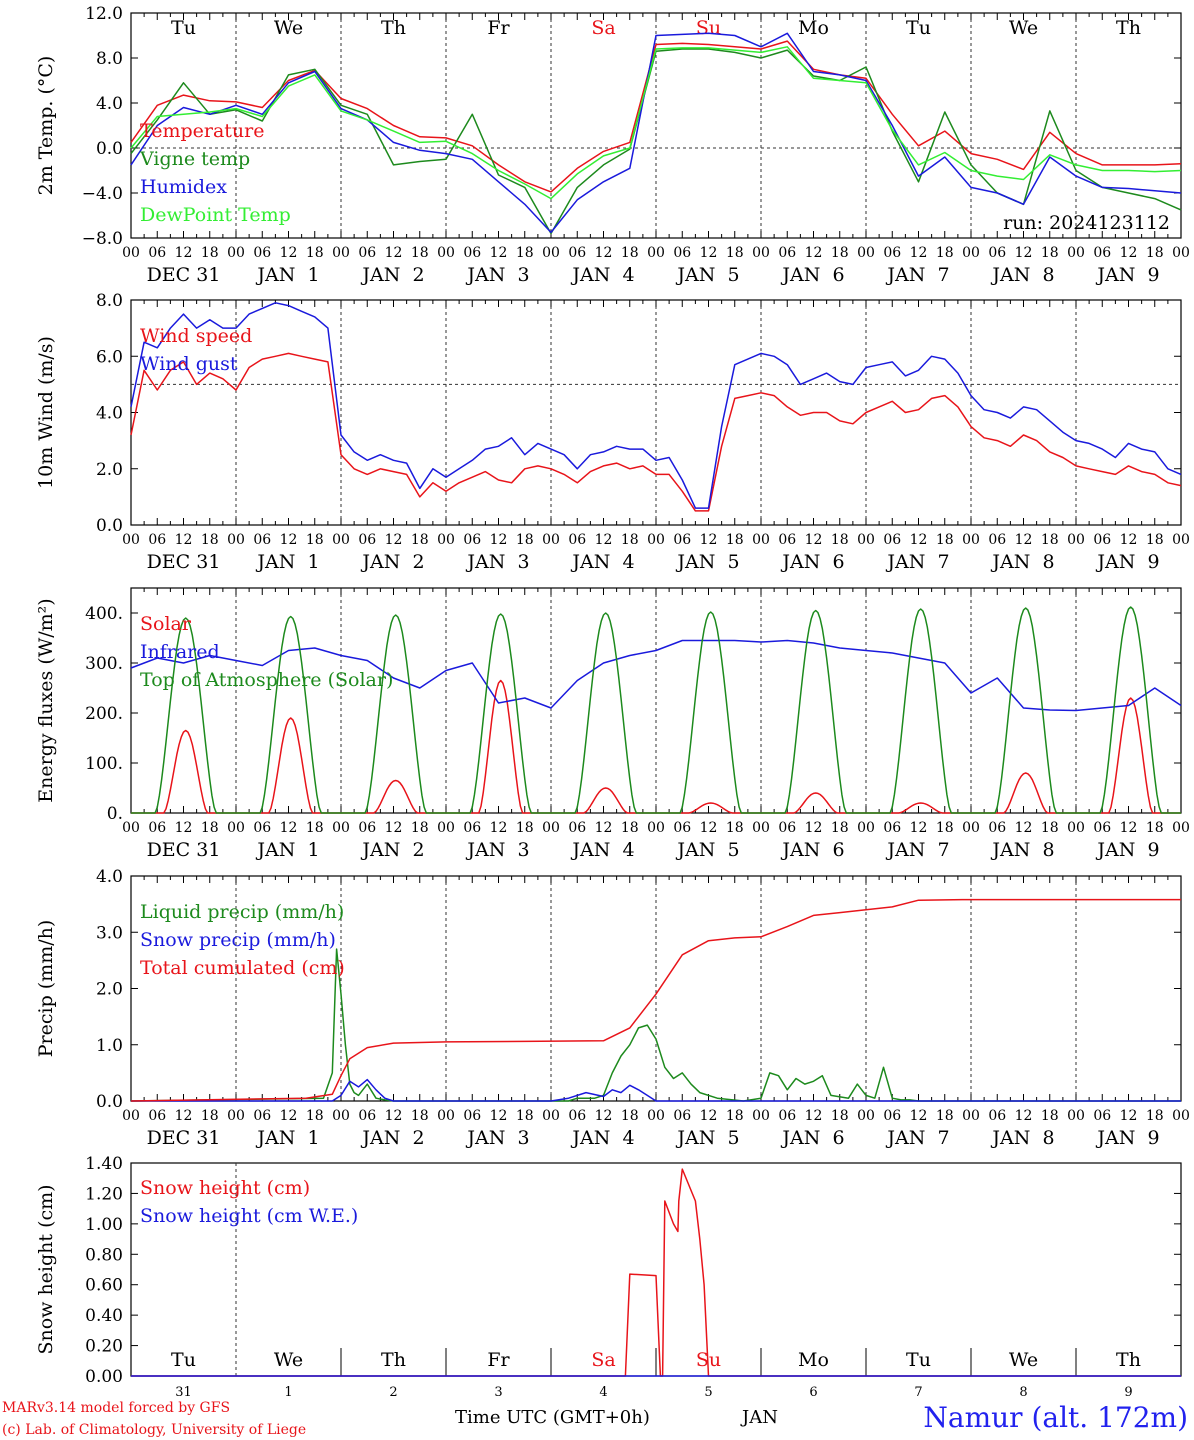  What do you see at coordinates (656, 432) in the screenshot?
I see `series-line-wind-speed` at bounding box center [656, 432].